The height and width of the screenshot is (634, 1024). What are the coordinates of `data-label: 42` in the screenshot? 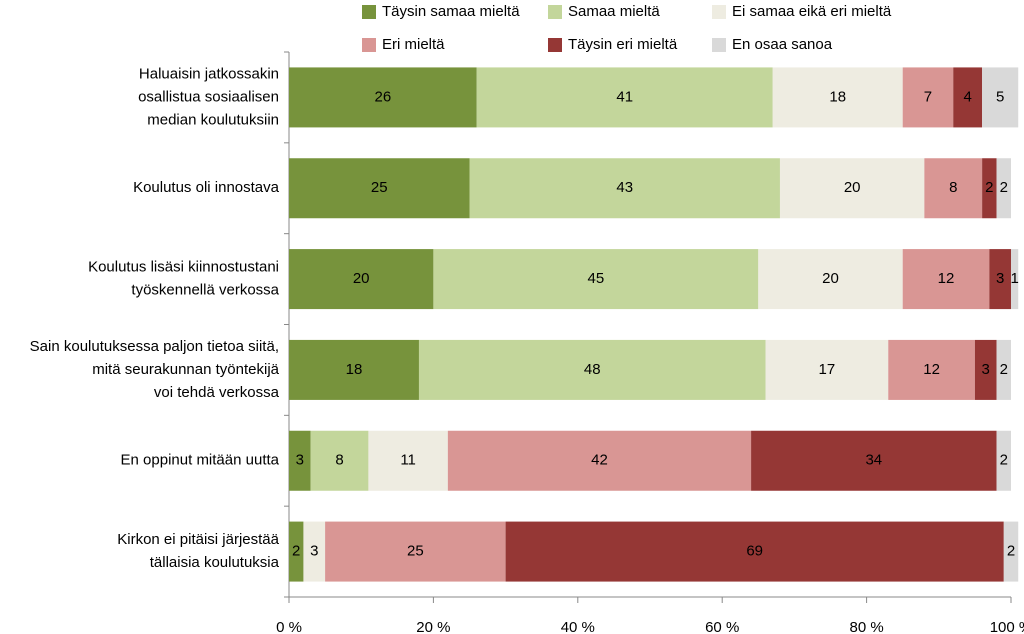 It's located at (599, 460).